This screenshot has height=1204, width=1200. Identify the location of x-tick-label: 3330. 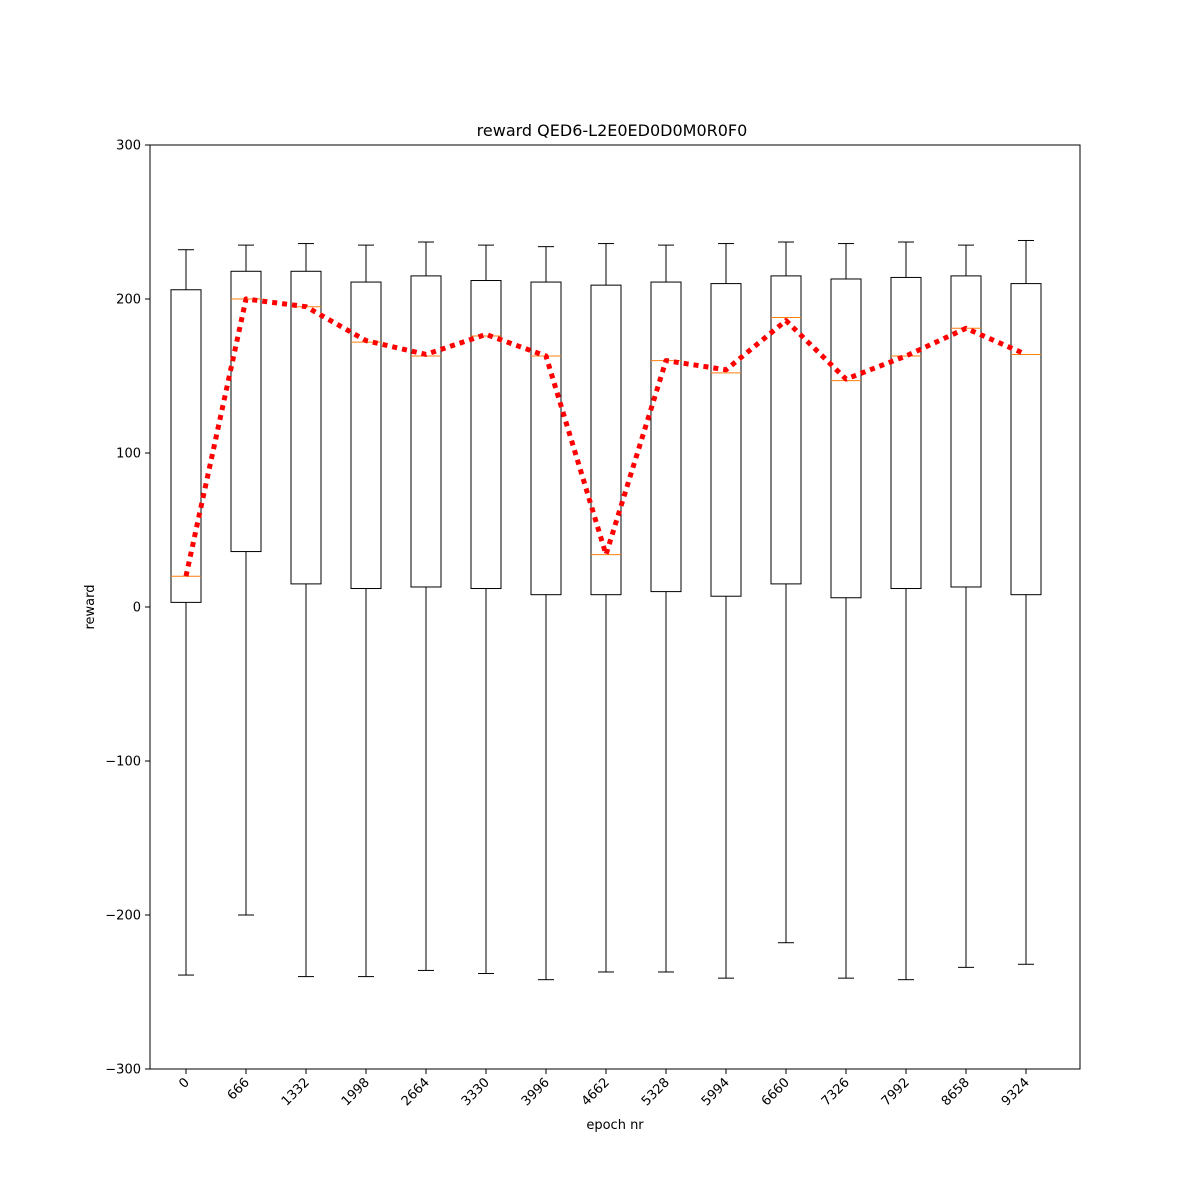
(476, 1092).